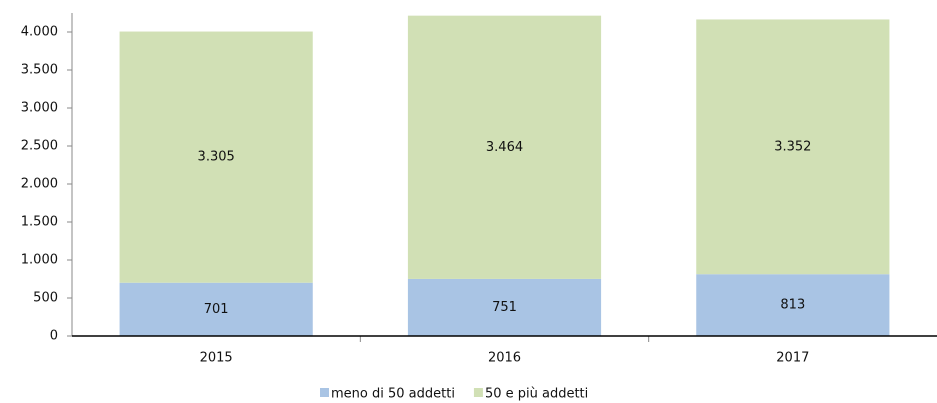 The height and width of the screenshot is (403, 937). I want to click on x-tick-label: 2015, so click(216, 358).